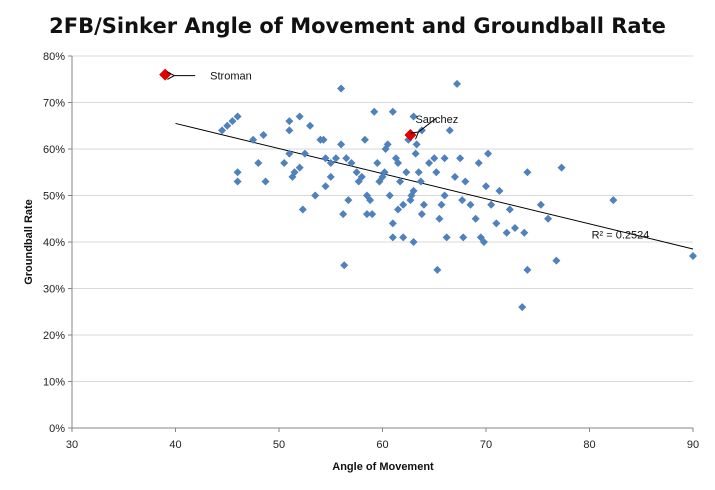 The image size is (715, 490). What do you see at coordinates (231, 77) in the screenshot?
I see `stroman-label: Stroman` at bounding box center [231, 77].